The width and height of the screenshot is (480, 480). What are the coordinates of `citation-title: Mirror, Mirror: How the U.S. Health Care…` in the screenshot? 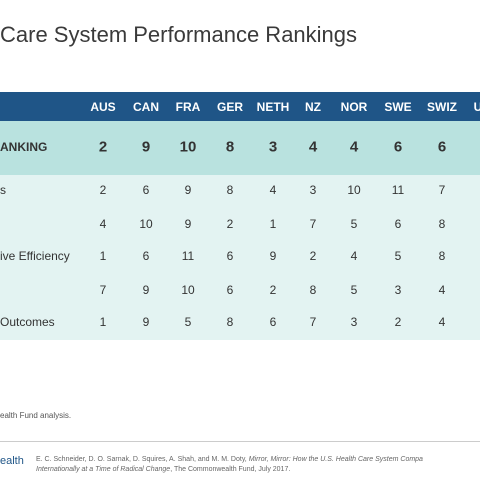 It's located at (335, 459).